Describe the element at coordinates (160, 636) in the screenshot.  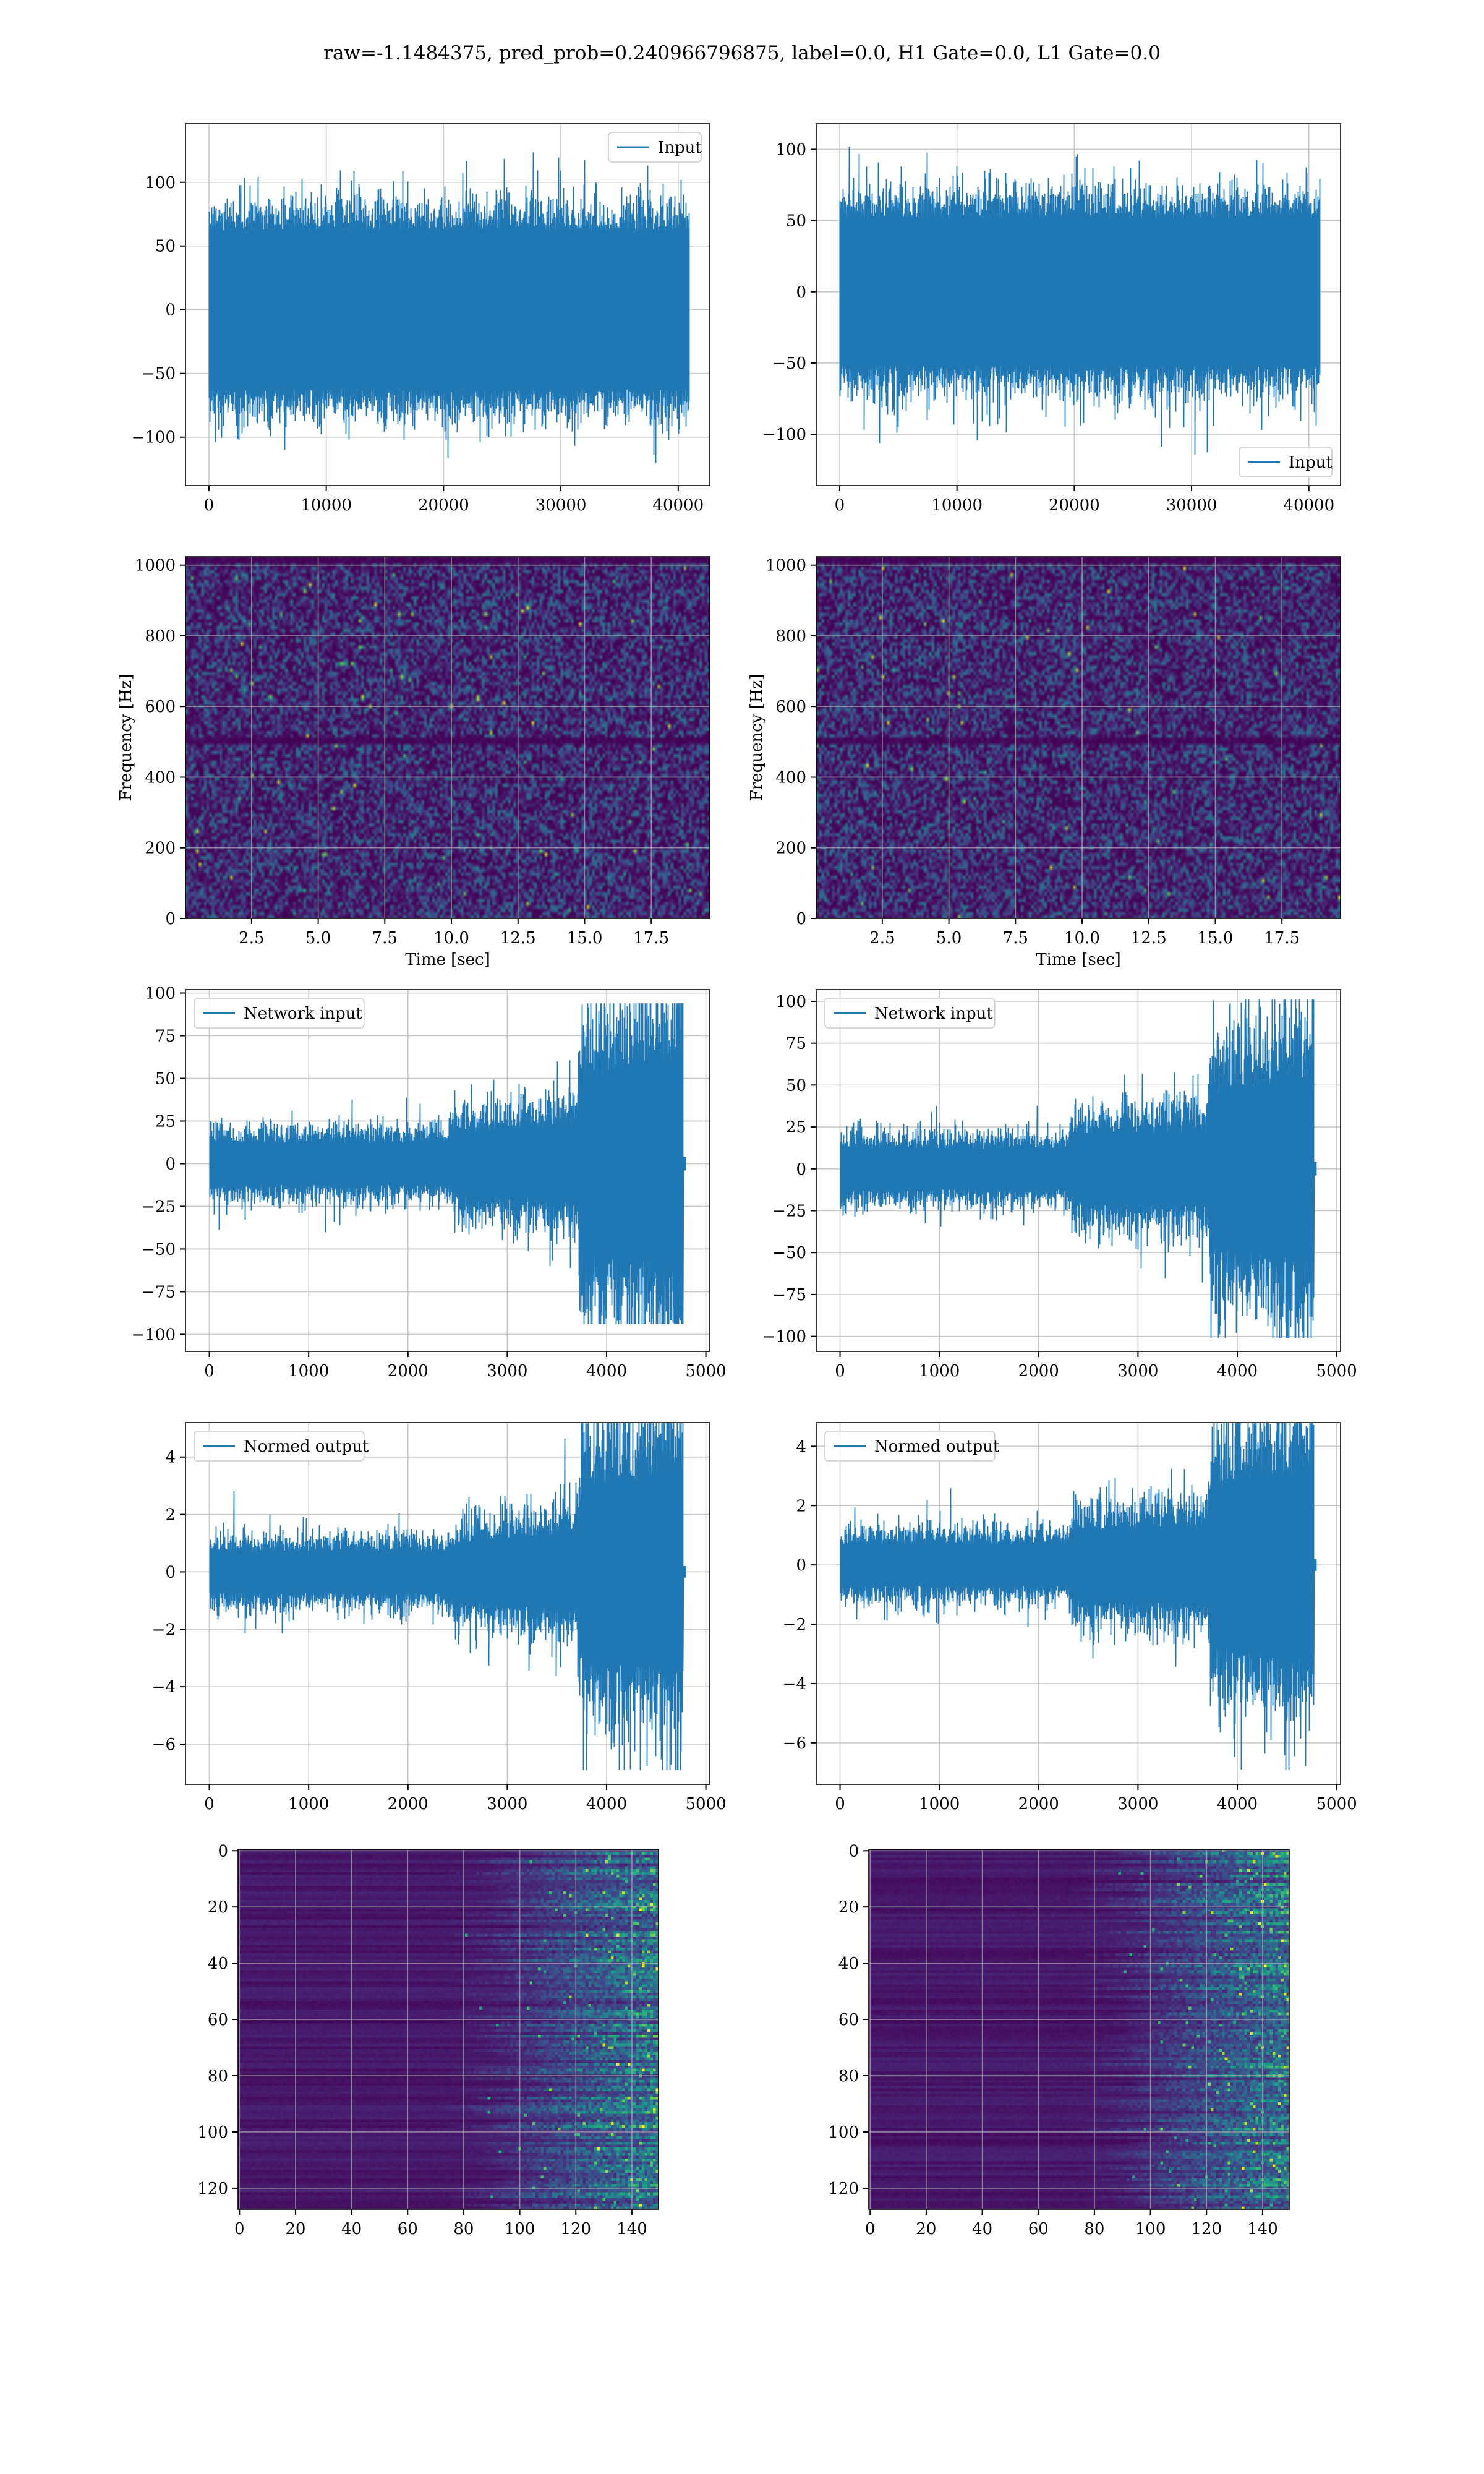
I see `y-tick-label: 800` at that location.